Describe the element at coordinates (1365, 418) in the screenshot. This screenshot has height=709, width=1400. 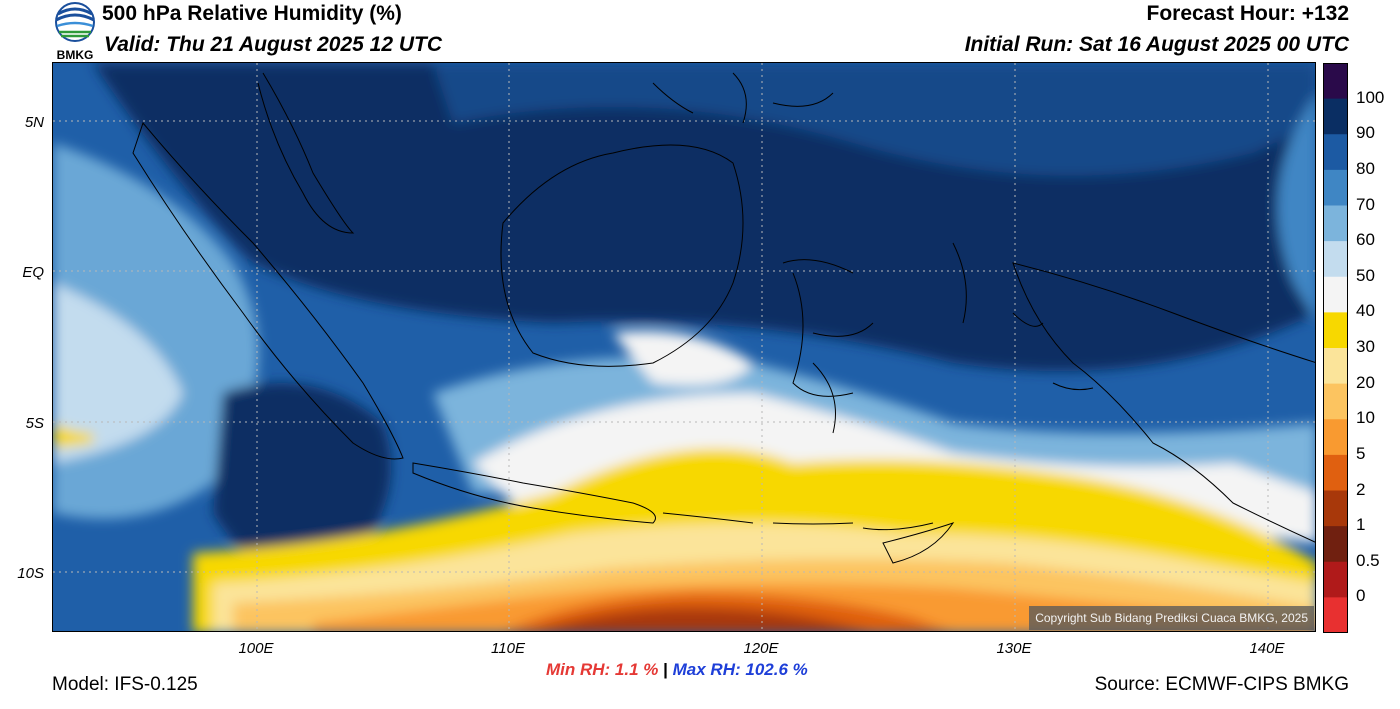
I see `colorbar-label: 10` at that location.